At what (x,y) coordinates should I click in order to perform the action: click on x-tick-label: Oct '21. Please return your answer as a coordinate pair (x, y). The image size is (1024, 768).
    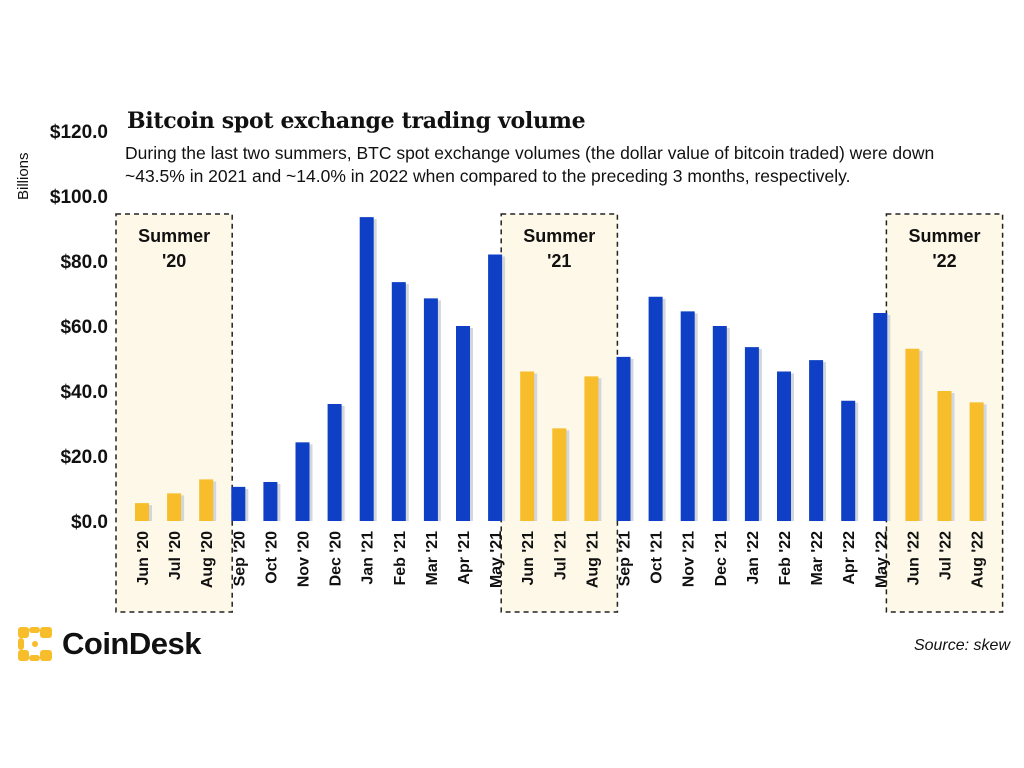
    Looking at the image, I should click on (657, 557).